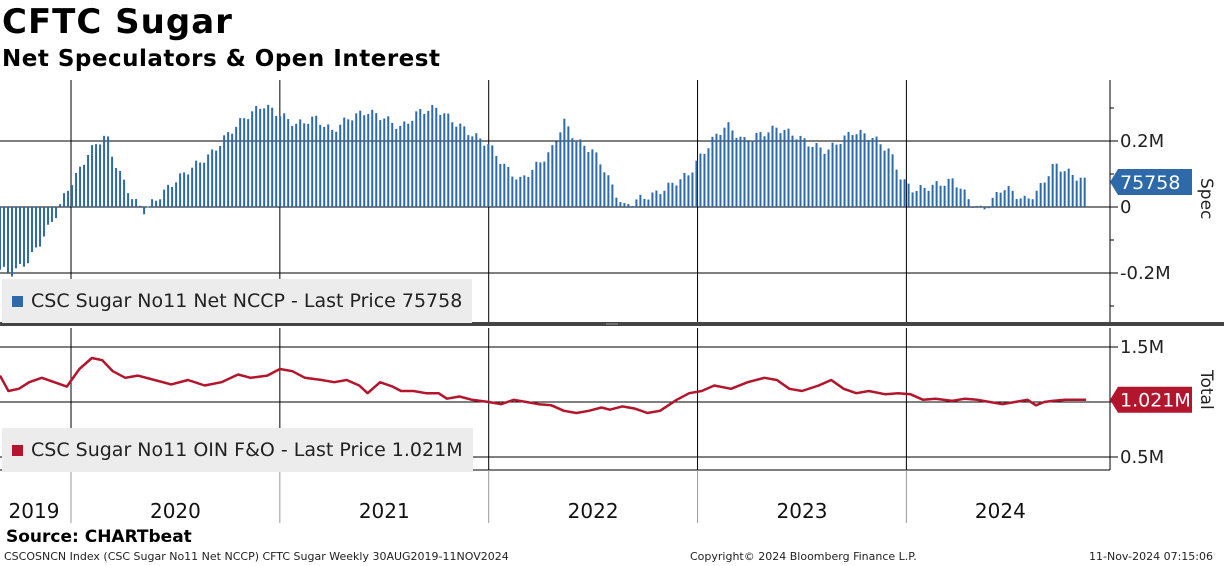 The width and height of the screenshot is (1224, 566). What do you see at coordinates (593, 511) in the screenshot?
I see `x-tick-label-3: 2022` at bounding box center [593, 511].